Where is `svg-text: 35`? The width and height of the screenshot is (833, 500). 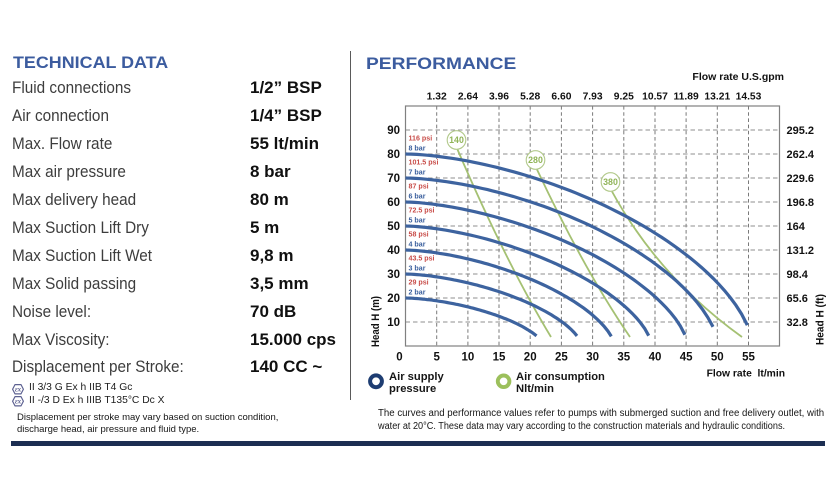
svg-text: 35 is located at coordinates (623, 357).